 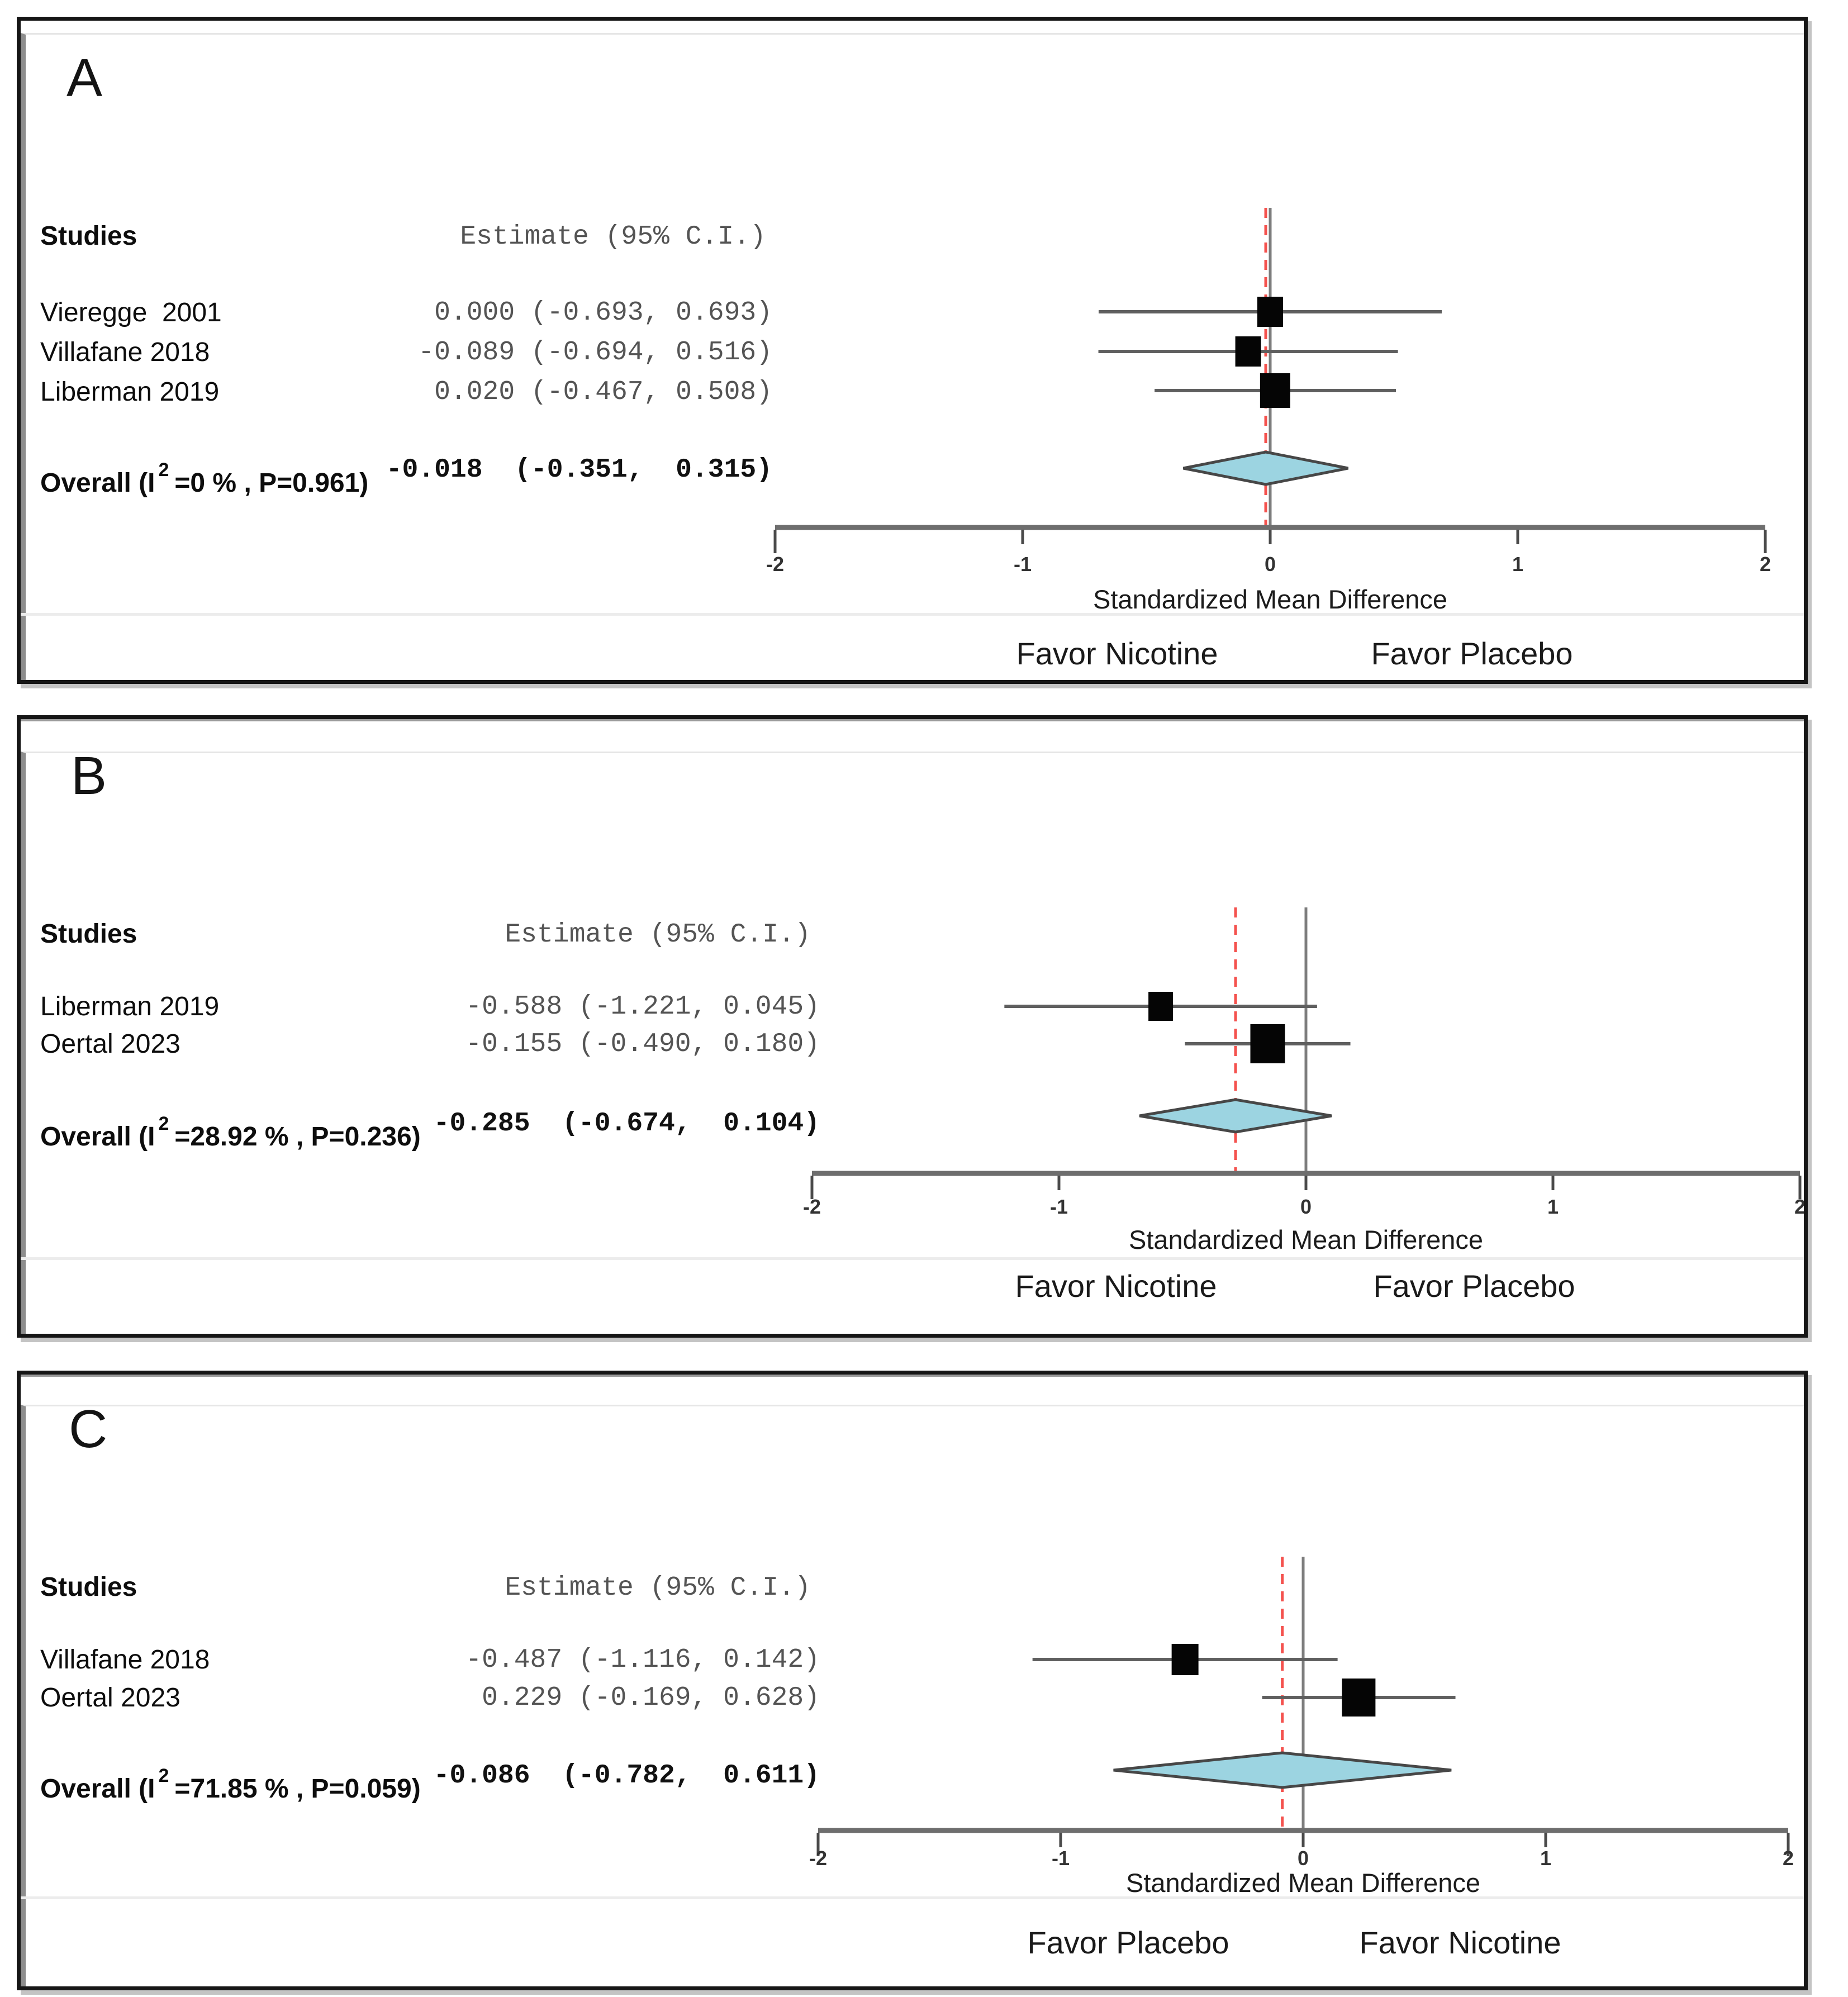 I want to click on favor-right-label-a: Favor Placebo, so click(x=1472, y=653).